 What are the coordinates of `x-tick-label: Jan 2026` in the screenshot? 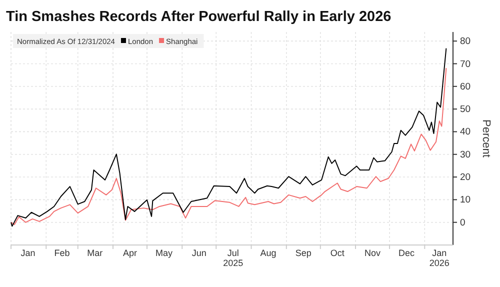 It's located at (439, 258).